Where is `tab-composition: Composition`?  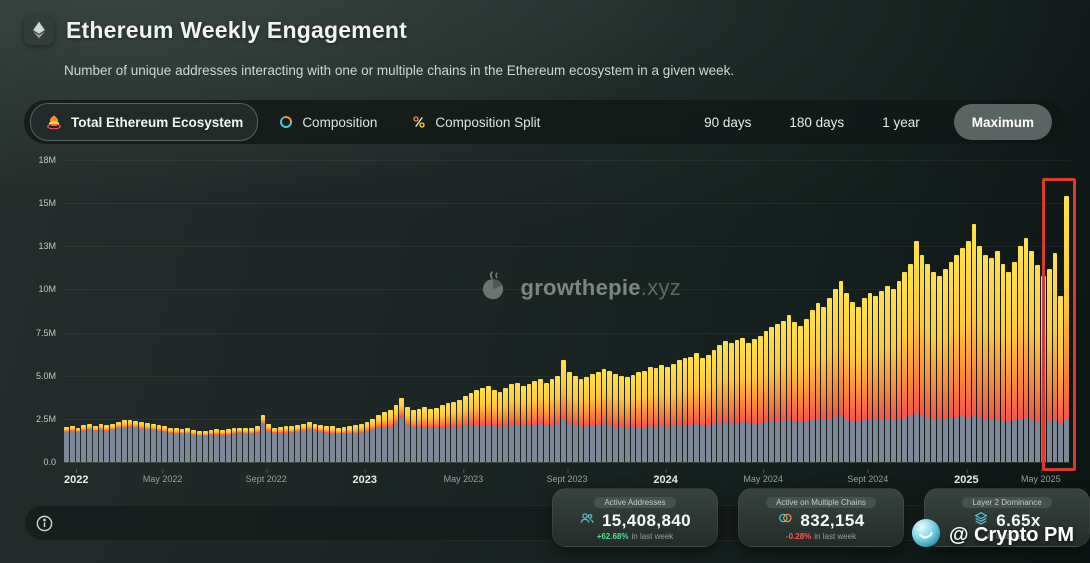 tab-composition: Composition is located at coordinates (327, 122).